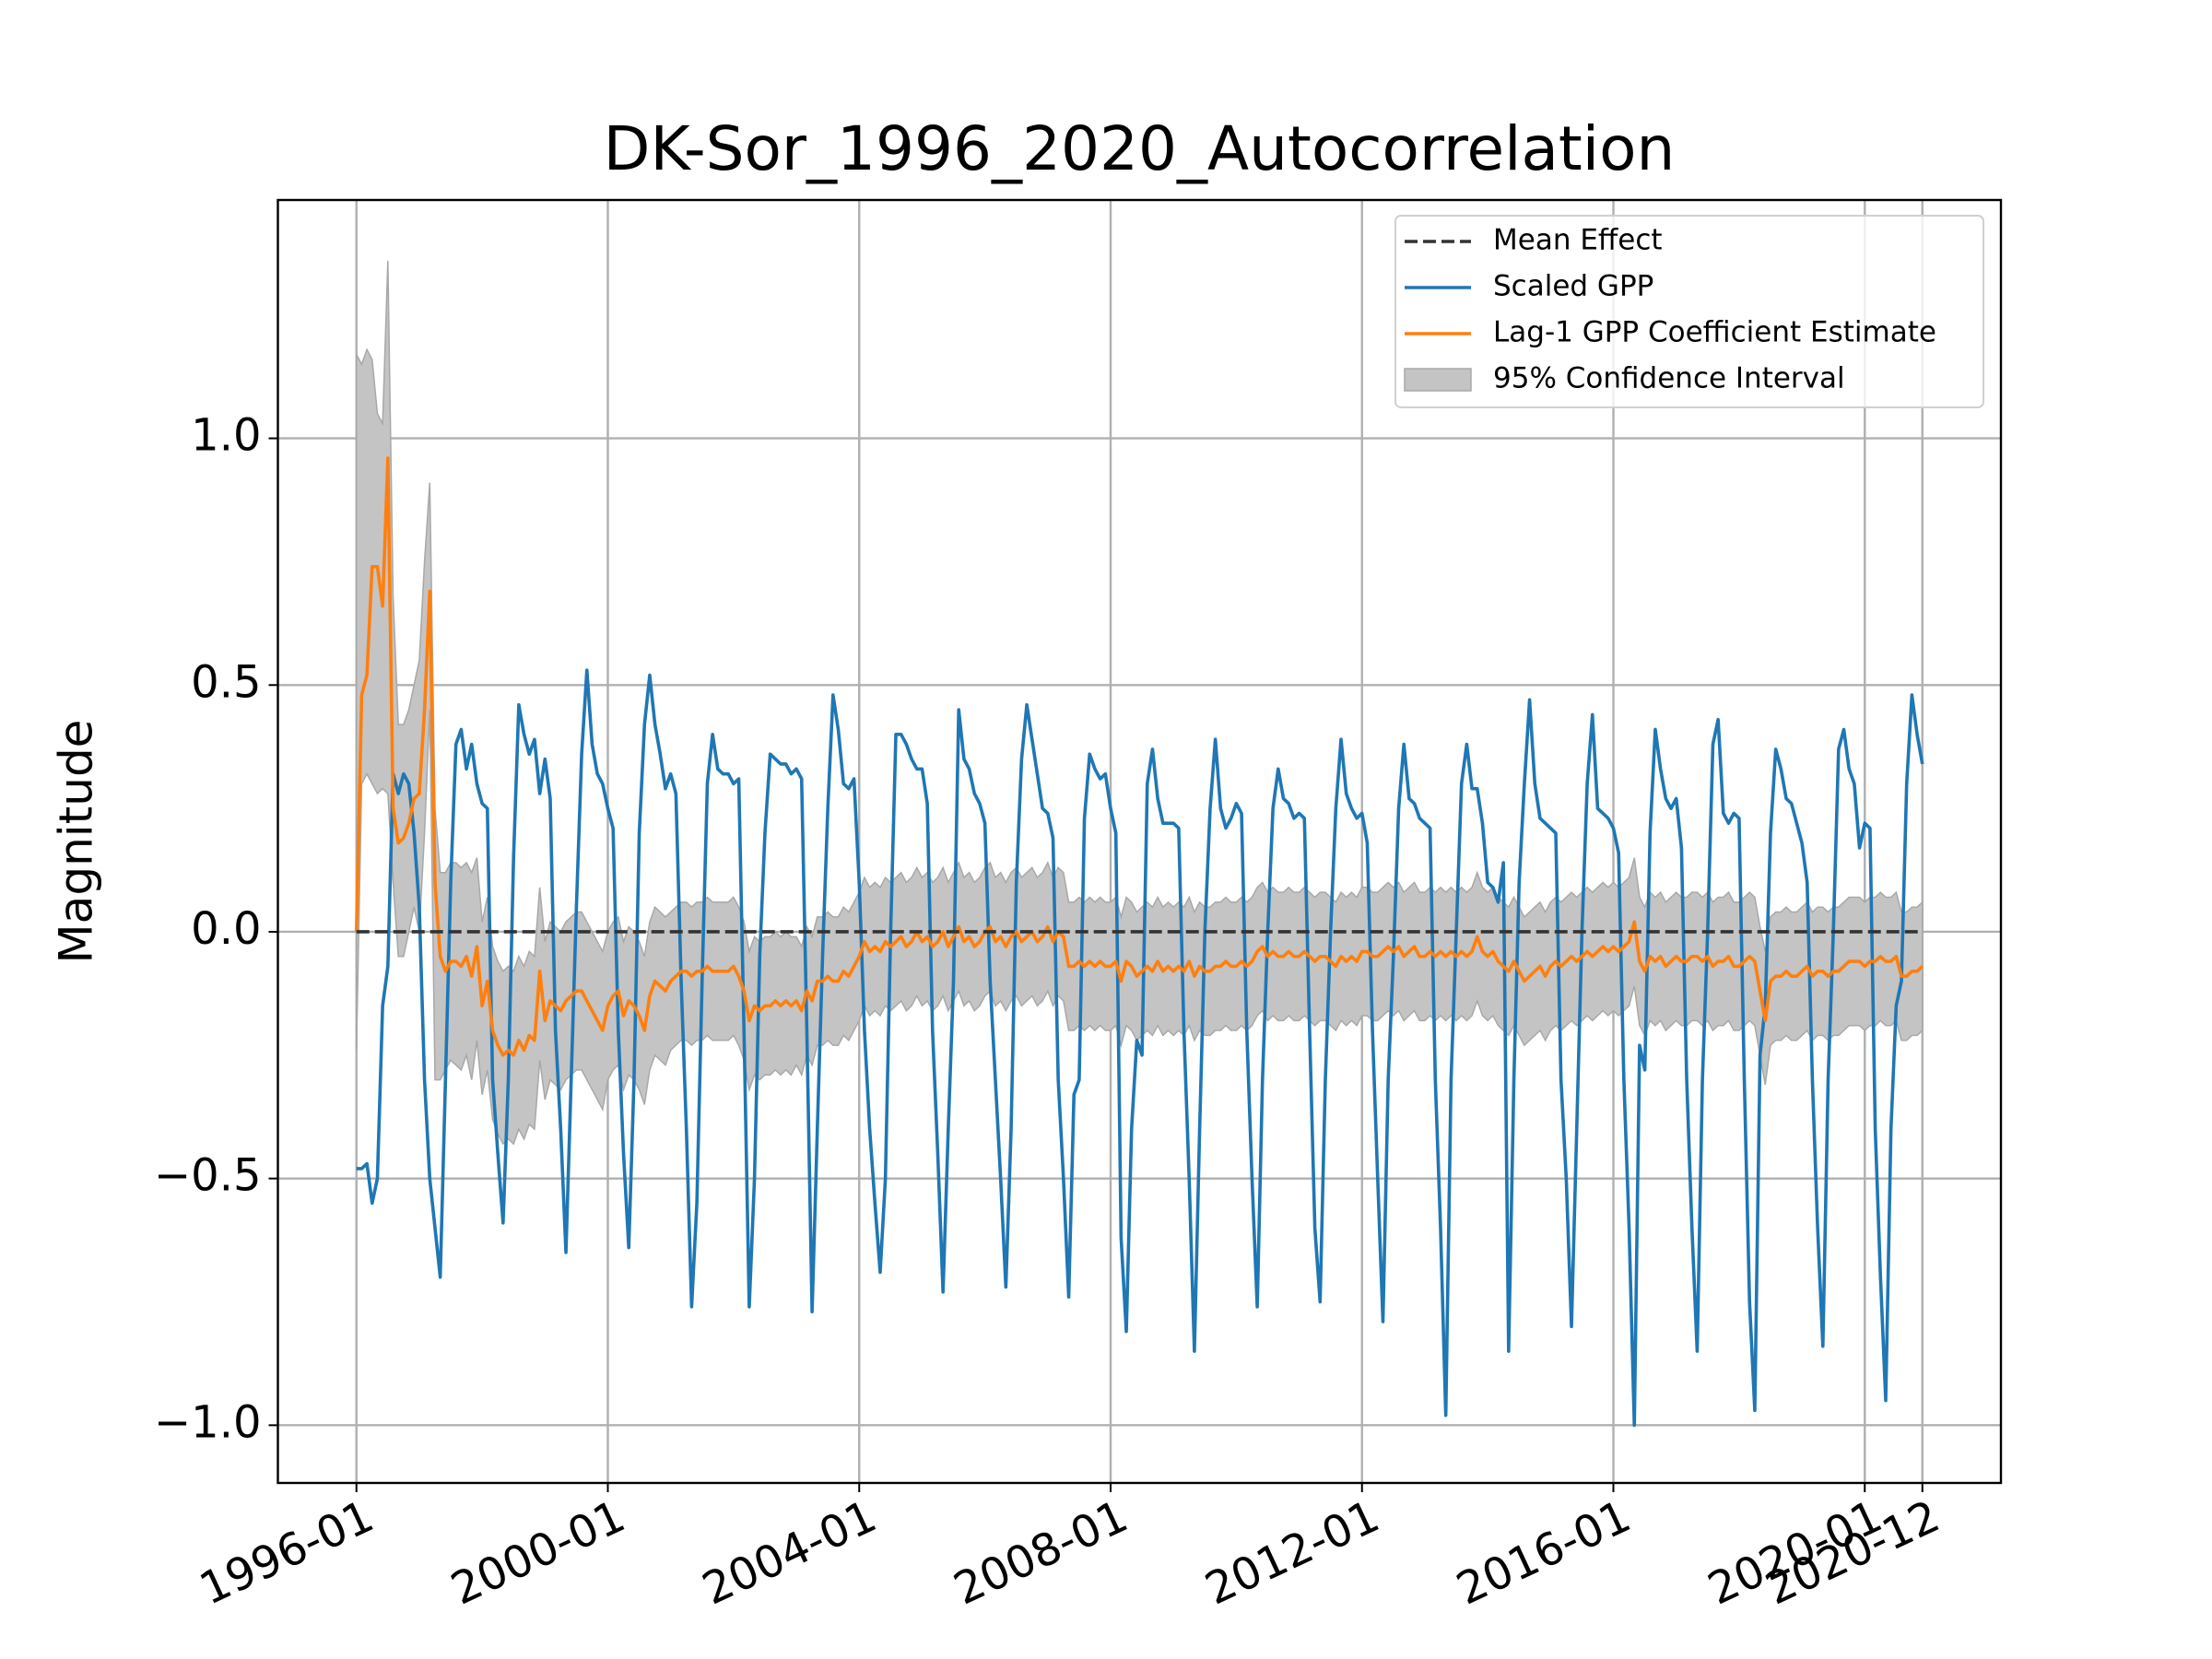  What do you see at coordinates (1714, 332) in the screenshot?
I see `legend-label: Lag-1 GPP Coefficient Estimate` at bounding box center [1714, 332].